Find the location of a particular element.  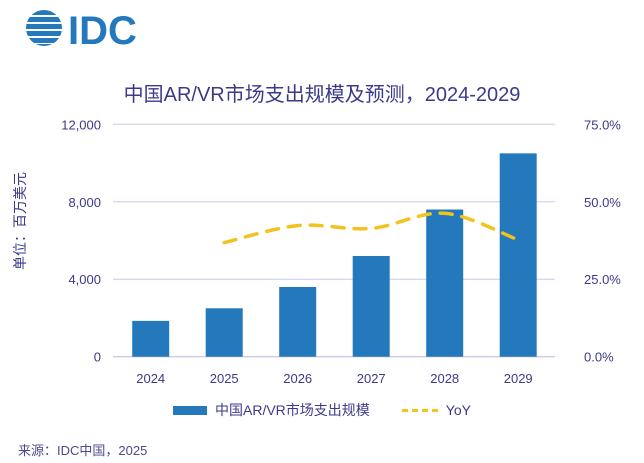

y-left-tick-label: 8,000 is located at coordinates (84, 202).